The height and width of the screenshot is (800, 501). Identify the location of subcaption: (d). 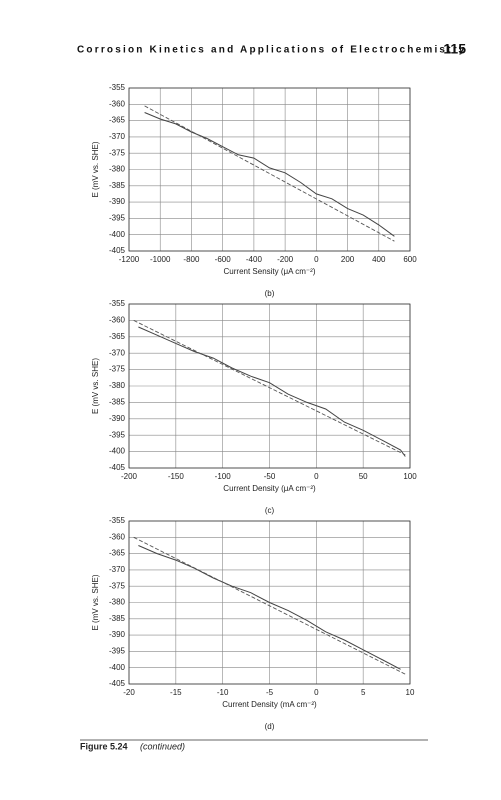
(270, 726).